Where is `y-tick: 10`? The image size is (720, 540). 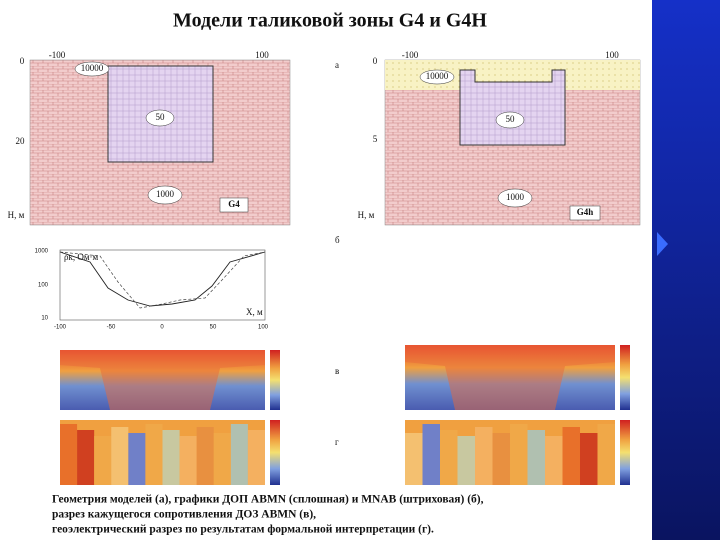
y-tick: 10 is located at coordinates (44, 319).